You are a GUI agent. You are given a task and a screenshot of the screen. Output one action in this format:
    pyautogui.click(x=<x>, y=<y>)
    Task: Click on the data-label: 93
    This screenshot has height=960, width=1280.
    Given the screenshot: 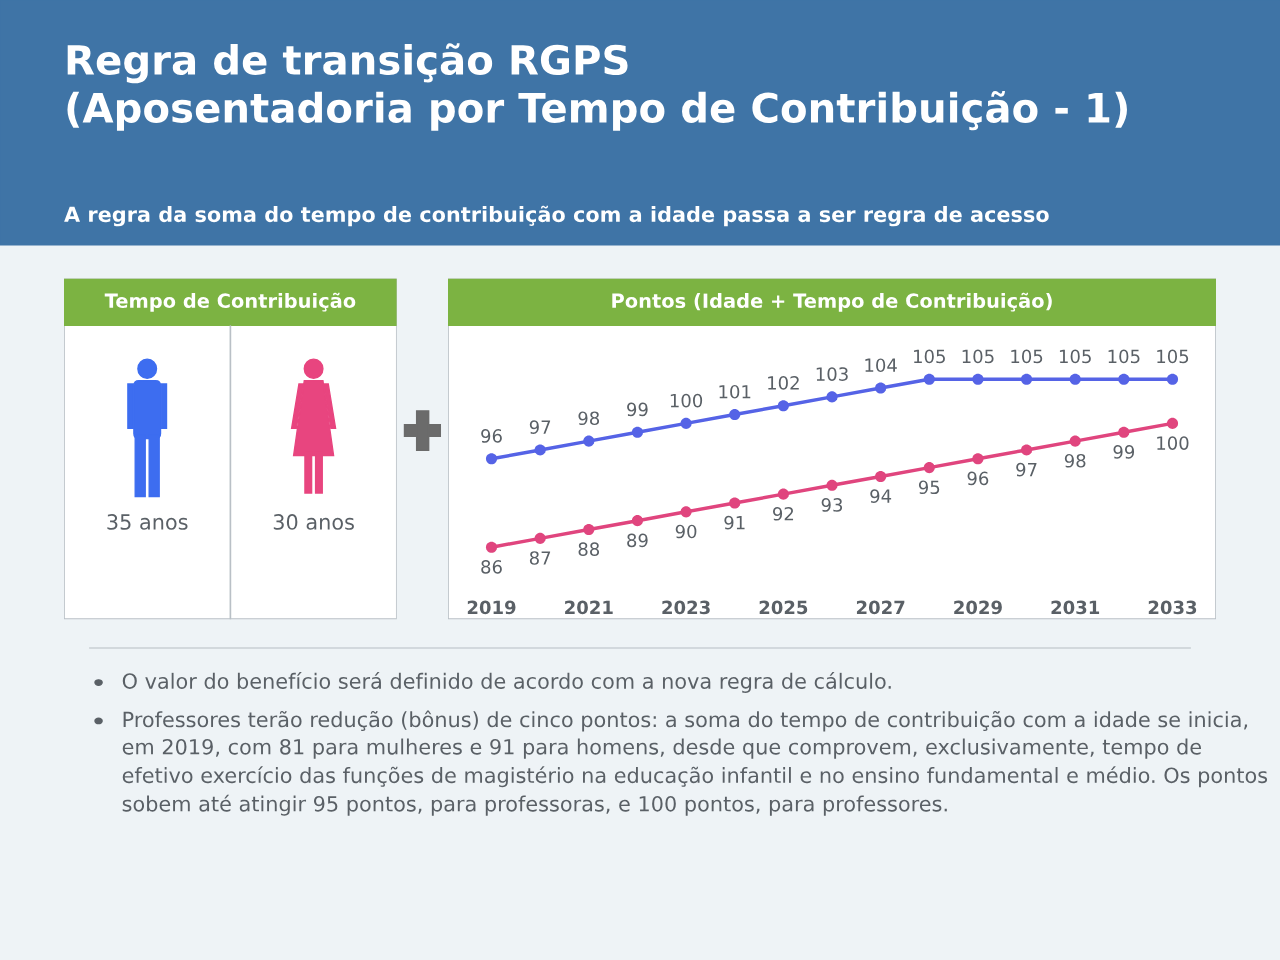 What is the action you would take?
    pyautogui.click(x=832, y=505)
    